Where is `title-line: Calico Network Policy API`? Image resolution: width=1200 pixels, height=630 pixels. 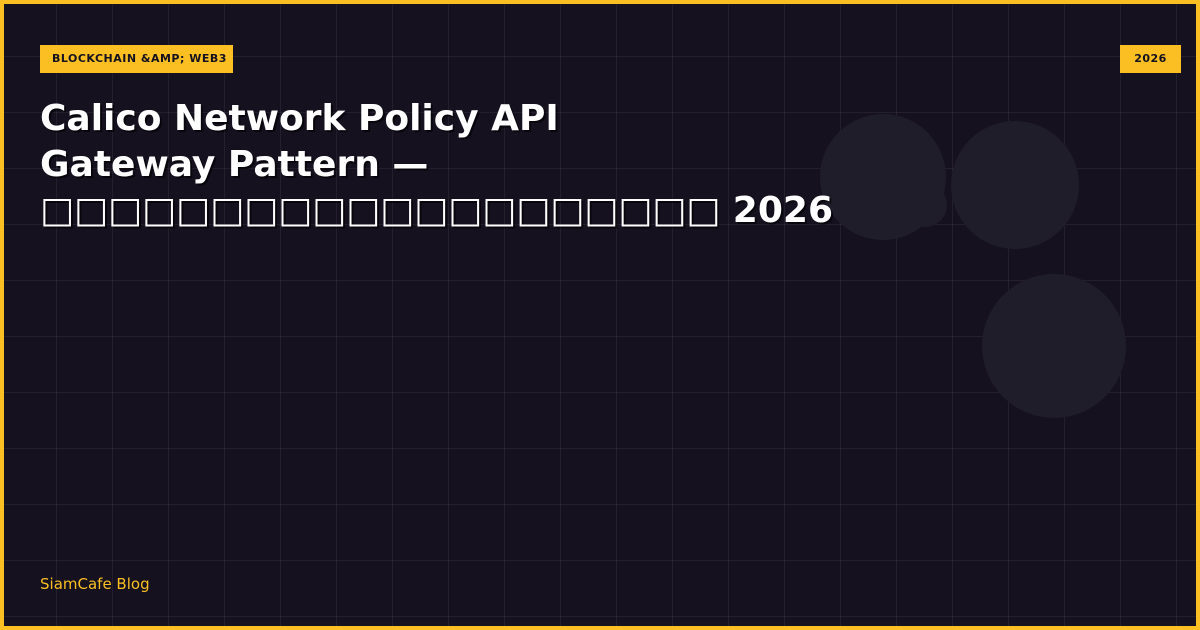 title-line: Calico Network Policy API is located at coordinates (299, 118).